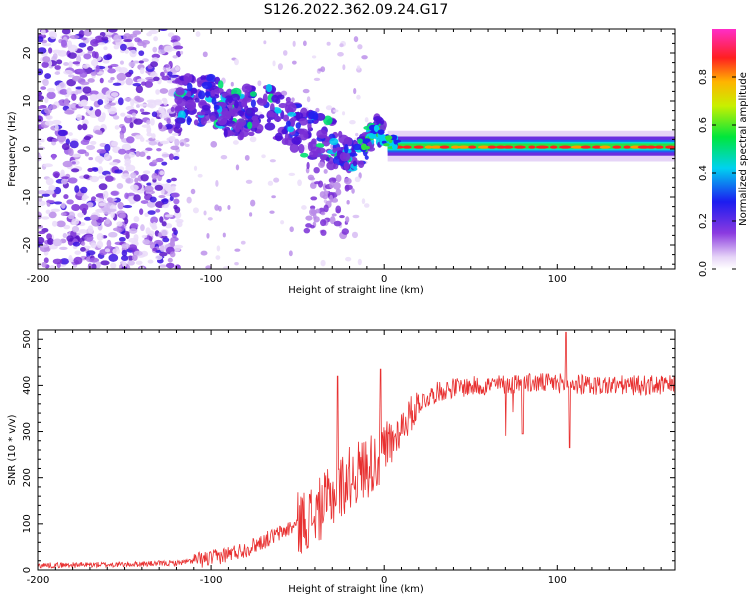  Describe the element at coordinates (27, 101) in the screenshot. I see `spec-ytick-label: 10` at that location.